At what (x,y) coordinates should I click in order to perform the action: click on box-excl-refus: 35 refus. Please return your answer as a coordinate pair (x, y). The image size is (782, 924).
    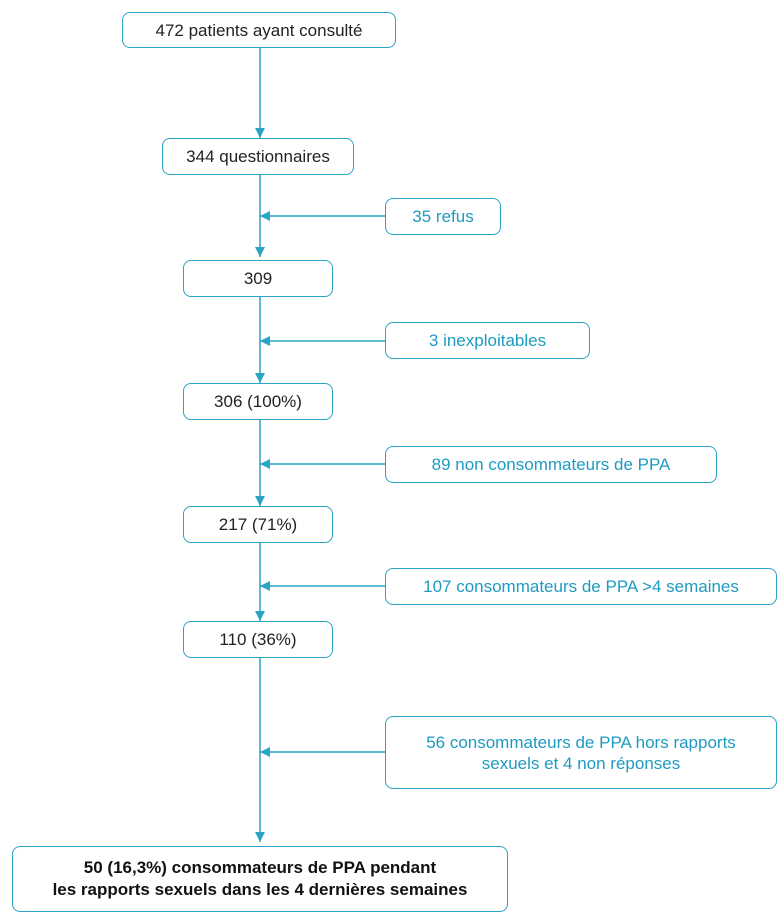
    Looking at the image, I should click on (443, 216).